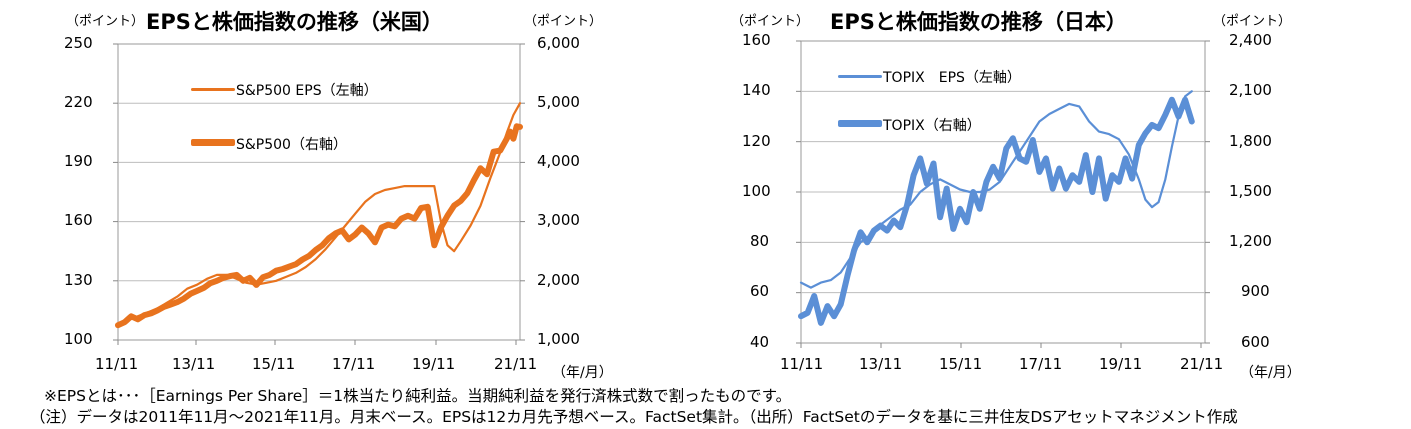  What do you see at coordinates (291, 145) in the screenshot?
I see `legend-index-label: S&P500（右軸）` at bounding box center [291, 145].